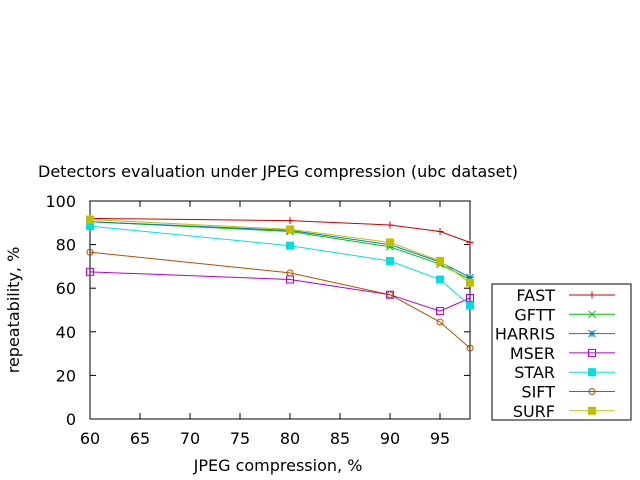 The height and width of the screenshot is (480, 640). I want to click on series-surf-line, so click(280, 251).